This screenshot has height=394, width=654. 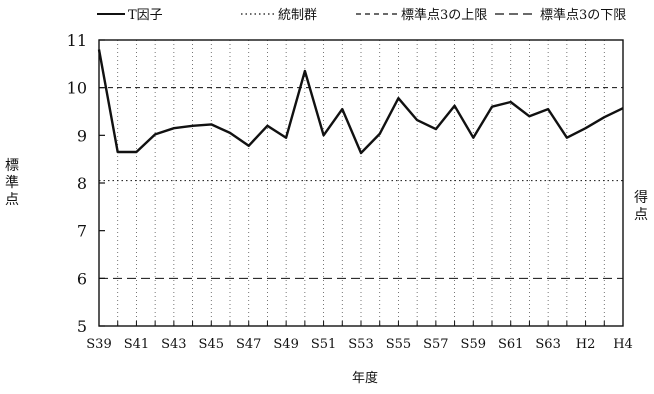 I want to click on right-axis-label-char: 点, so click(x=641, y=215).